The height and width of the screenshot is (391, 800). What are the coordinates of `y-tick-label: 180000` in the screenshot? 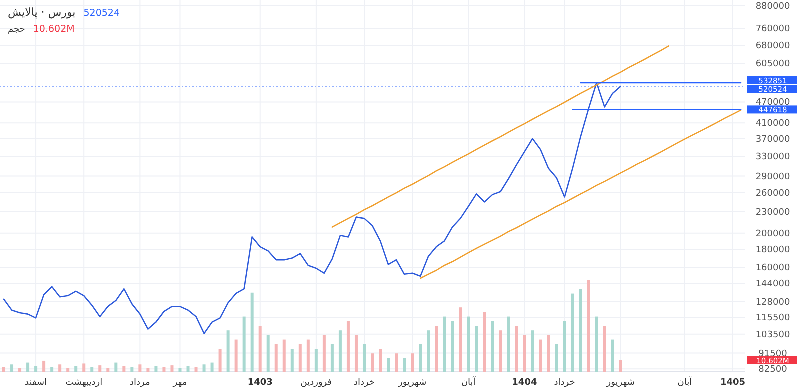 It's located at (773, 250).